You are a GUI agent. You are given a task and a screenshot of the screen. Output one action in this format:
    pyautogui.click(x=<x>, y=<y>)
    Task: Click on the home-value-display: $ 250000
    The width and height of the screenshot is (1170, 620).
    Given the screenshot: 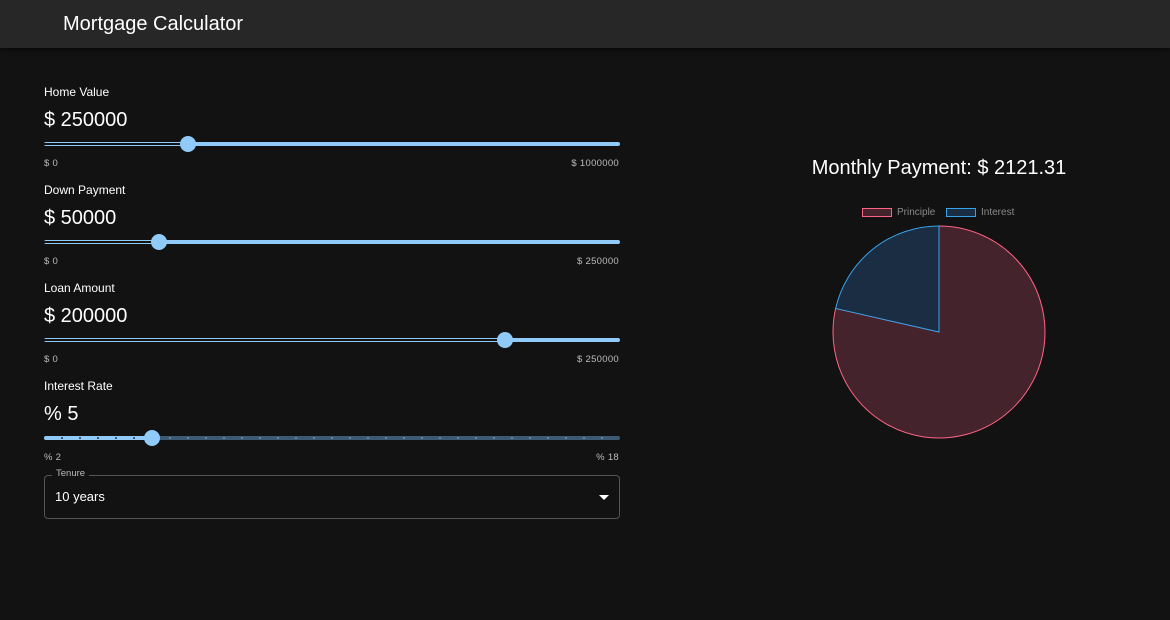 What is the action you would take?
    pyautogui.click(x=86, y=120)
    